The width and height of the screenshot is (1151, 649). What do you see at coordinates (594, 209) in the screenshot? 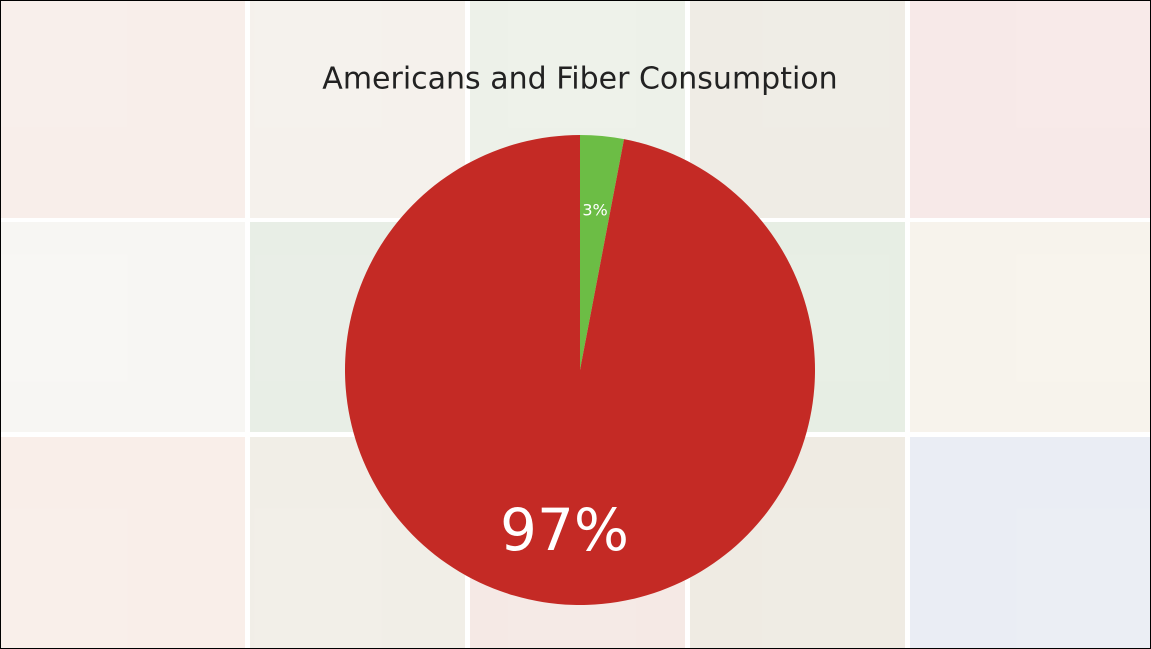
I see `data-label: 3%` at bounding box center [594, 209].